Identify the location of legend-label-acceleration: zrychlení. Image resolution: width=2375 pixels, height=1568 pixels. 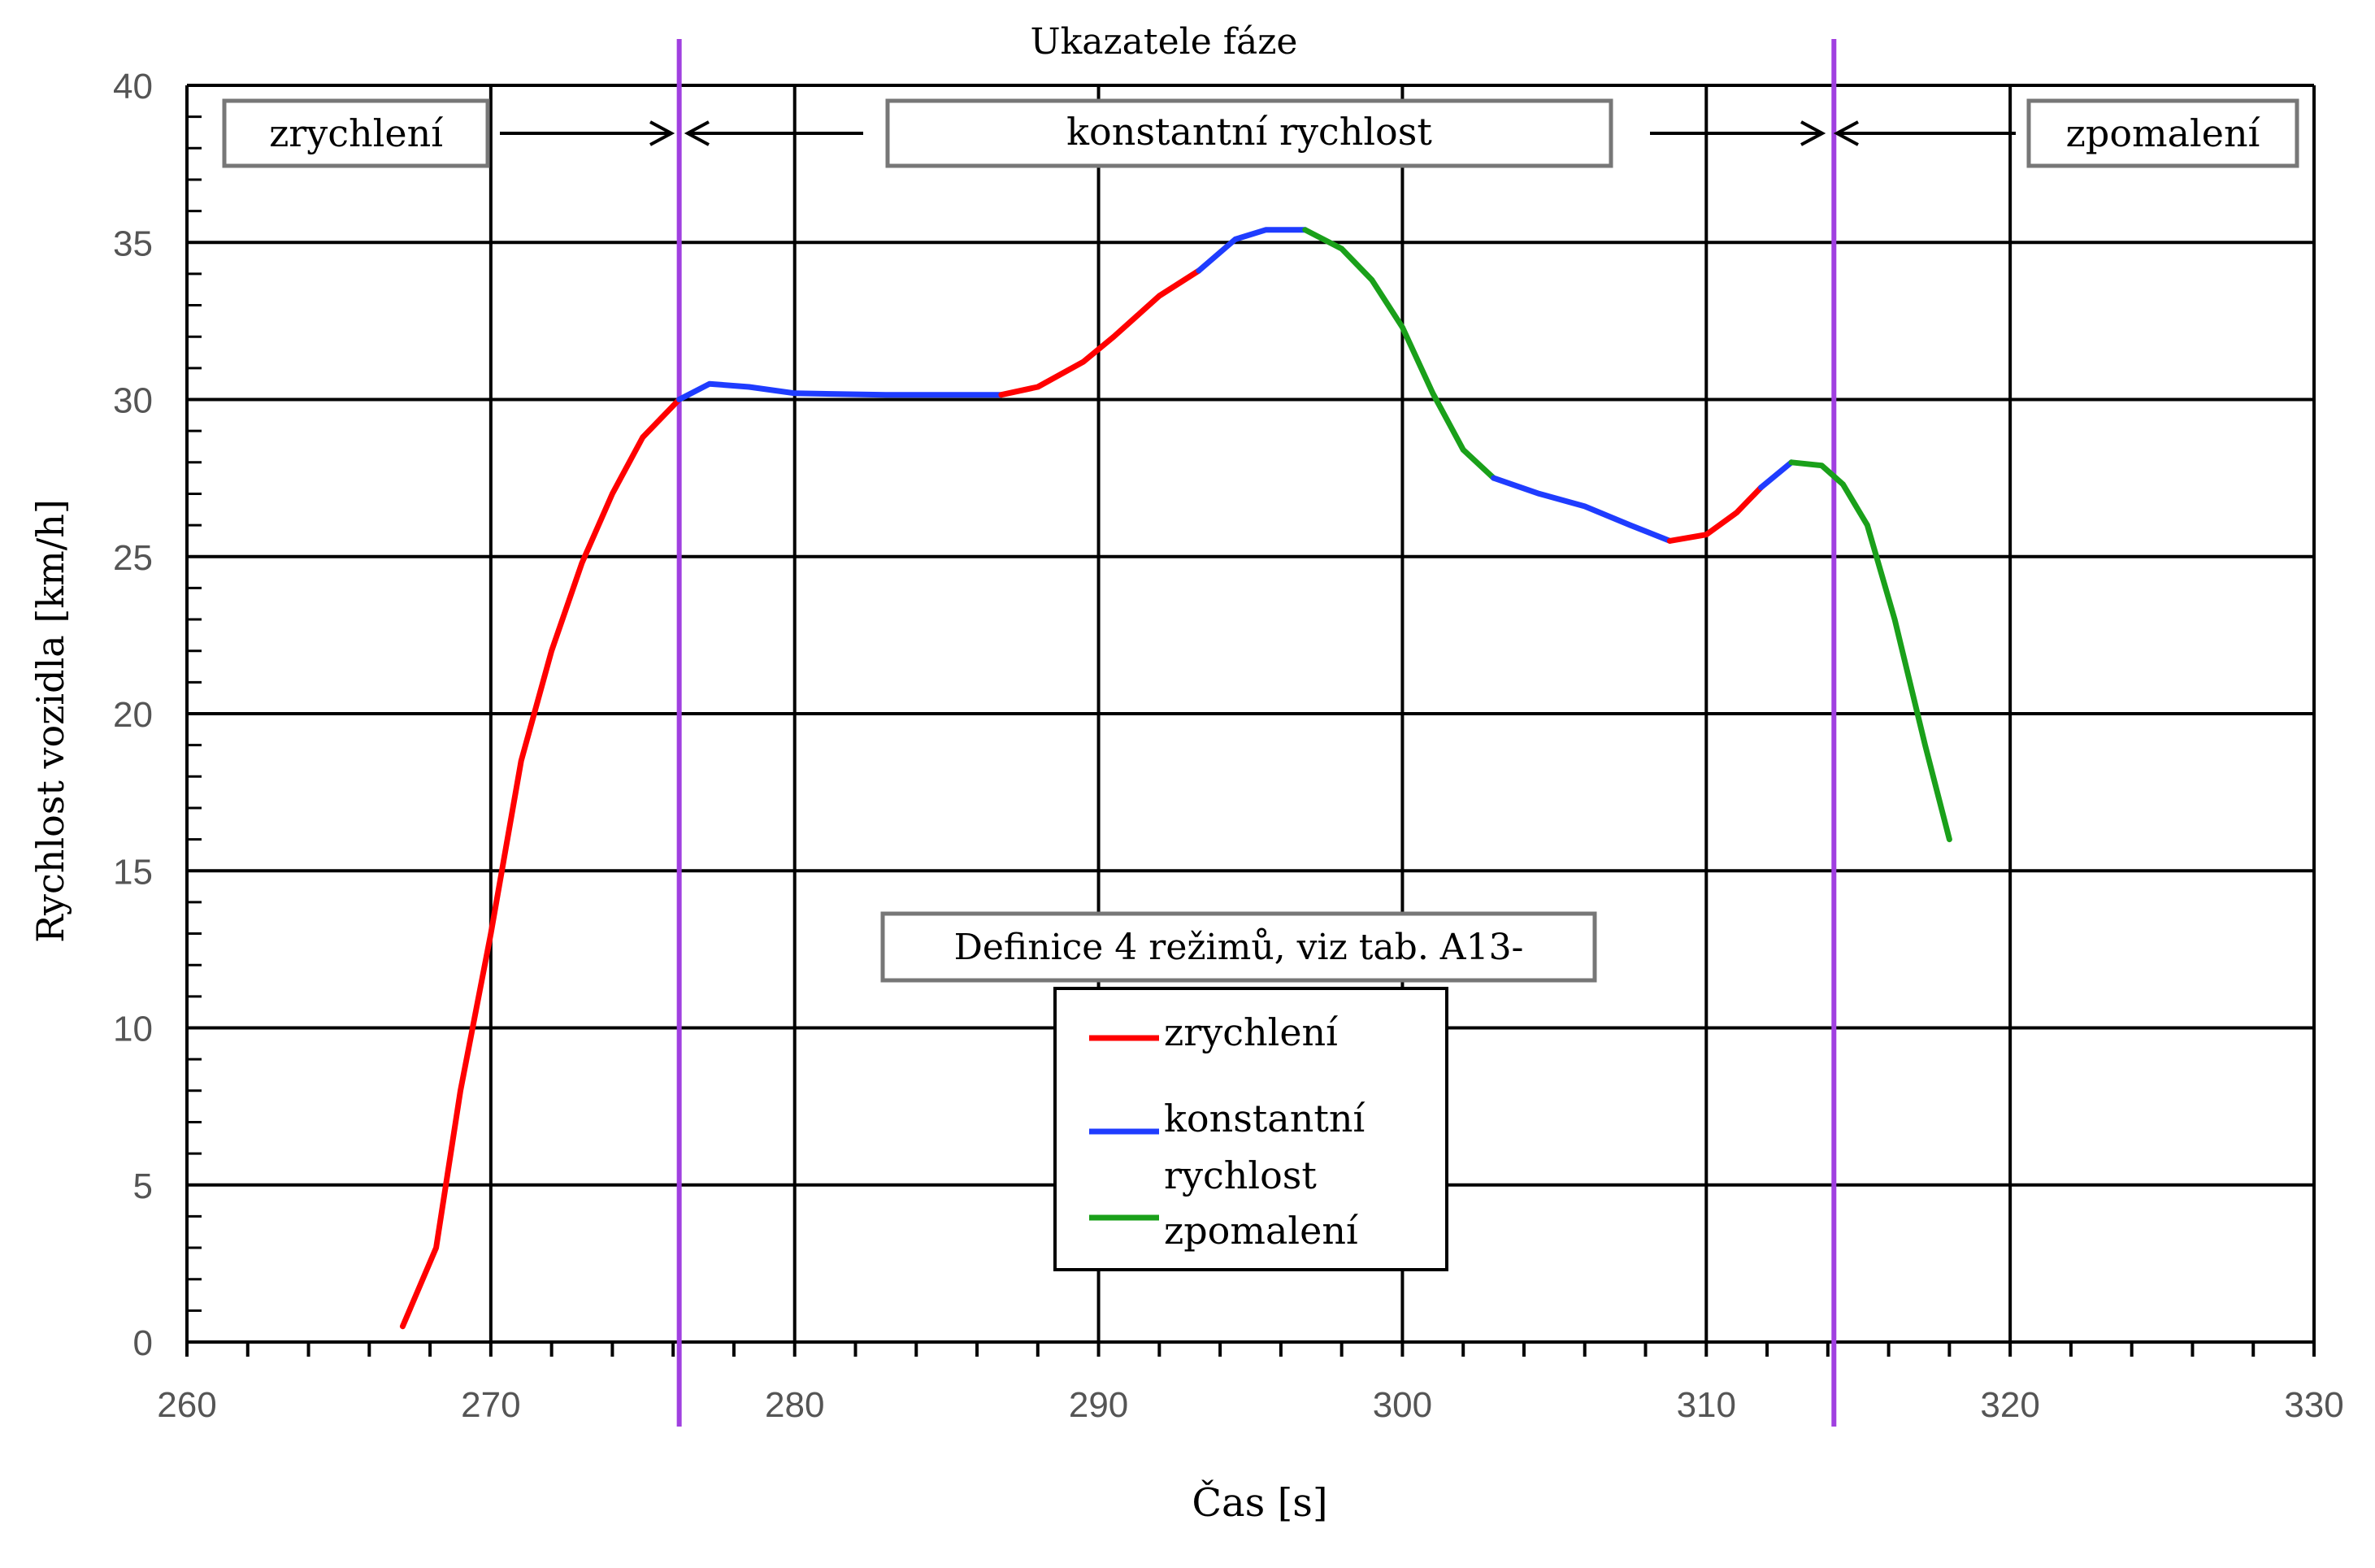
(1251, 1032).